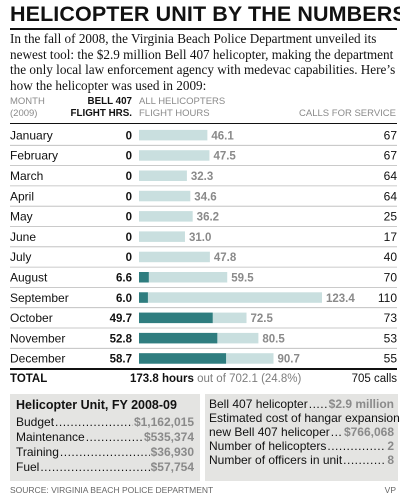  What do you see at coordinates (124, 299) in the screenshot?
I see `bell-hours-label: 6.0` at bounding box center [124, 299].